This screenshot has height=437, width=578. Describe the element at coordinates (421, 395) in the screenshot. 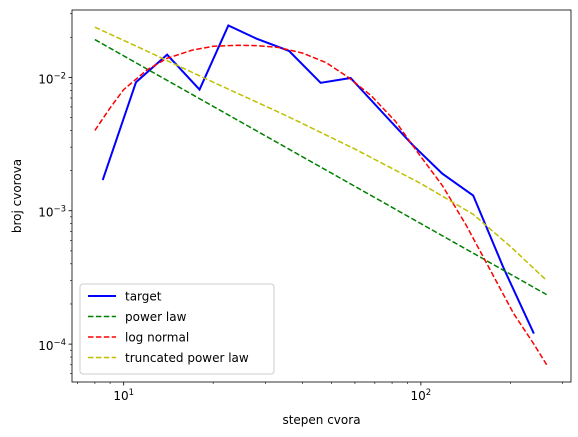

I see `x-tick-label: 102` at that location.